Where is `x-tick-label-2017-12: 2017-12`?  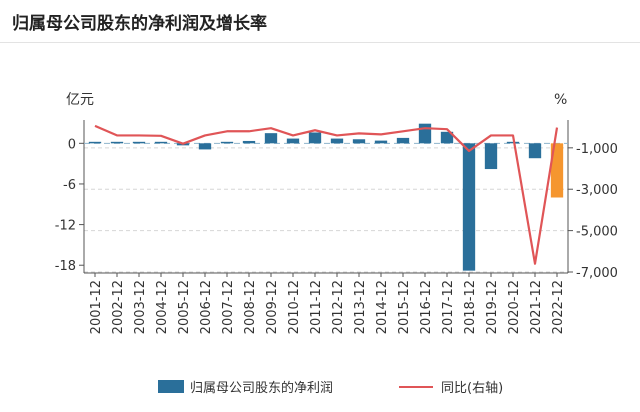 x-tick-label-2017-12: 2017-12 is located at coordinates (448, 307).